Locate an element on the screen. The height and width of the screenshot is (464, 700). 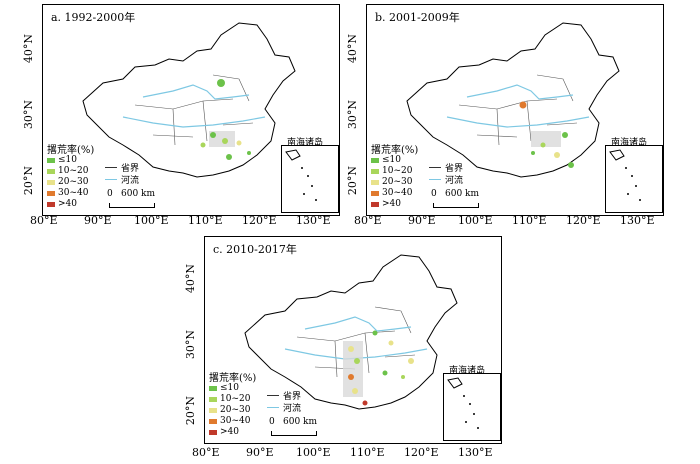
legend-title: 撂荒率(%) is located at coordinates (395, 150).